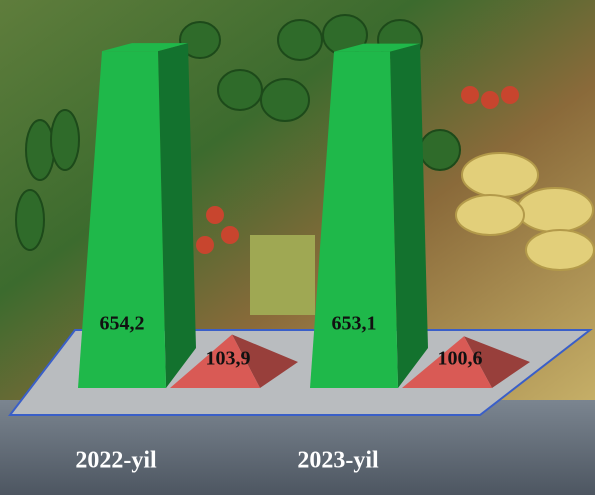  What do you see at coordinates (116, 461) in the screenshot?
I see `category-label: 2022-yil` at bounding box center [116, 461].